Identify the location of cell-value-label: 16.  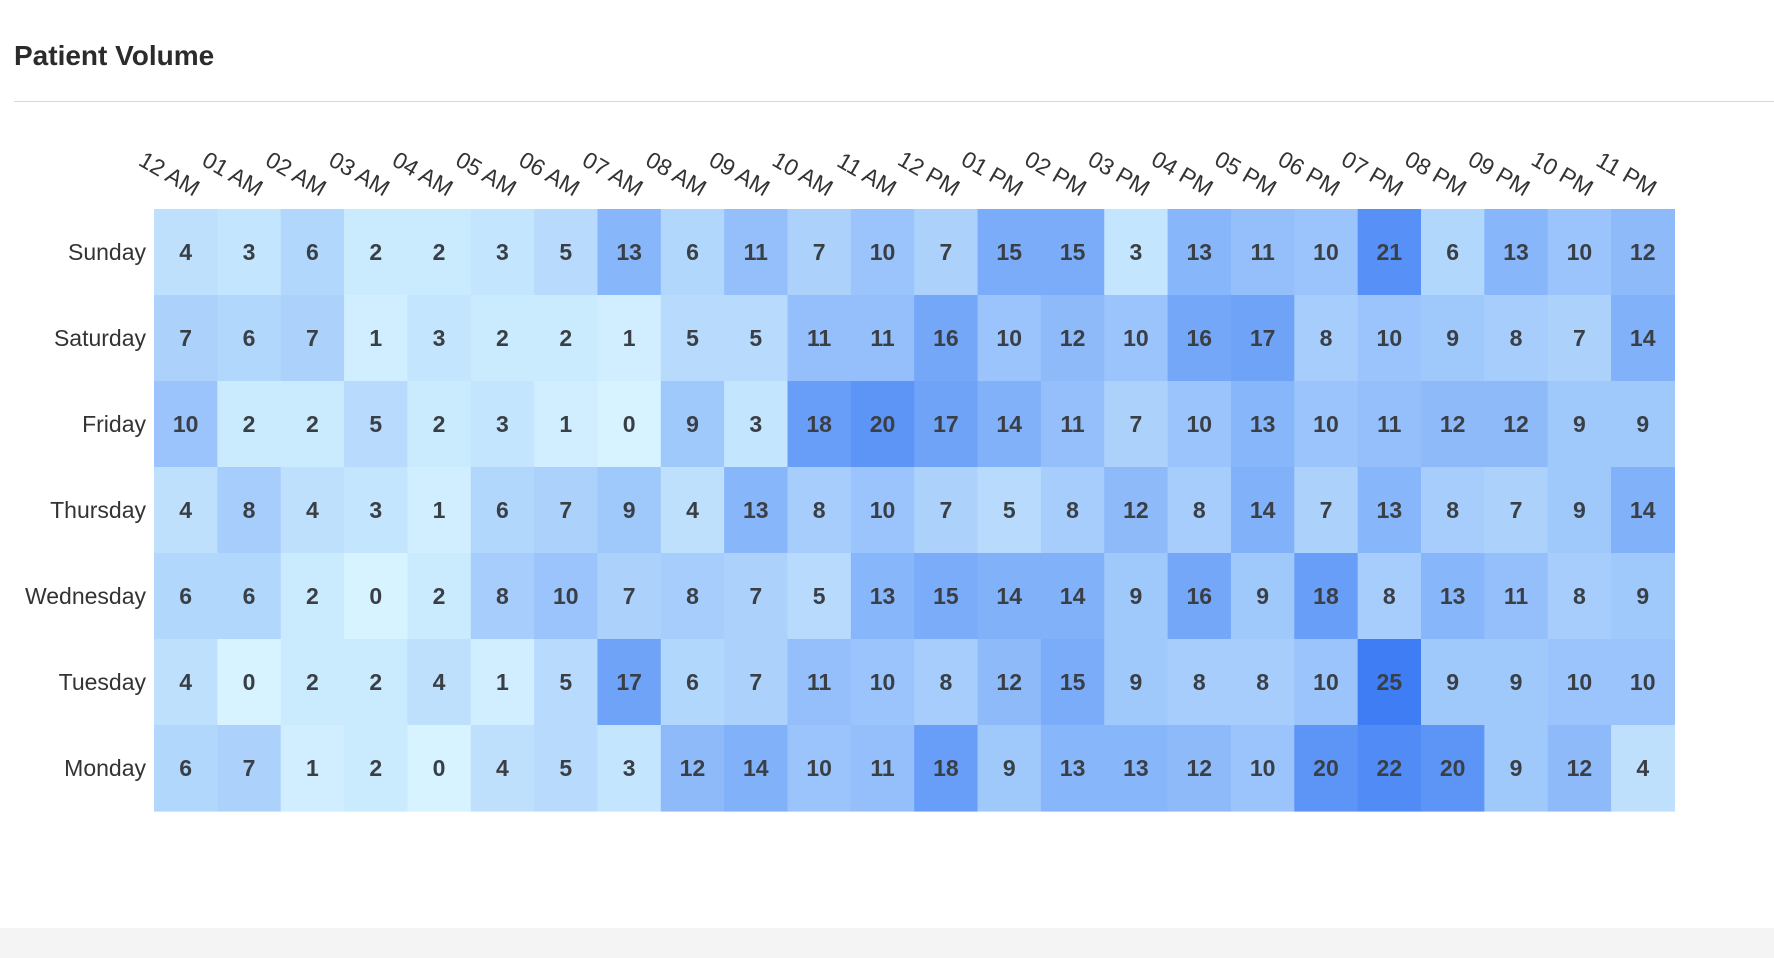
(1199, 596).